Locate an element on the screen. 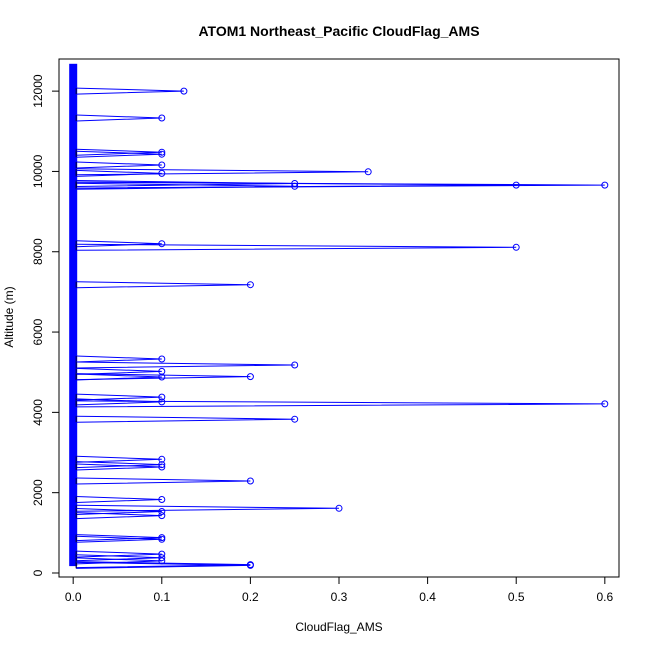  x-tick-label: 0.0 is located at coordinates (73, 597).